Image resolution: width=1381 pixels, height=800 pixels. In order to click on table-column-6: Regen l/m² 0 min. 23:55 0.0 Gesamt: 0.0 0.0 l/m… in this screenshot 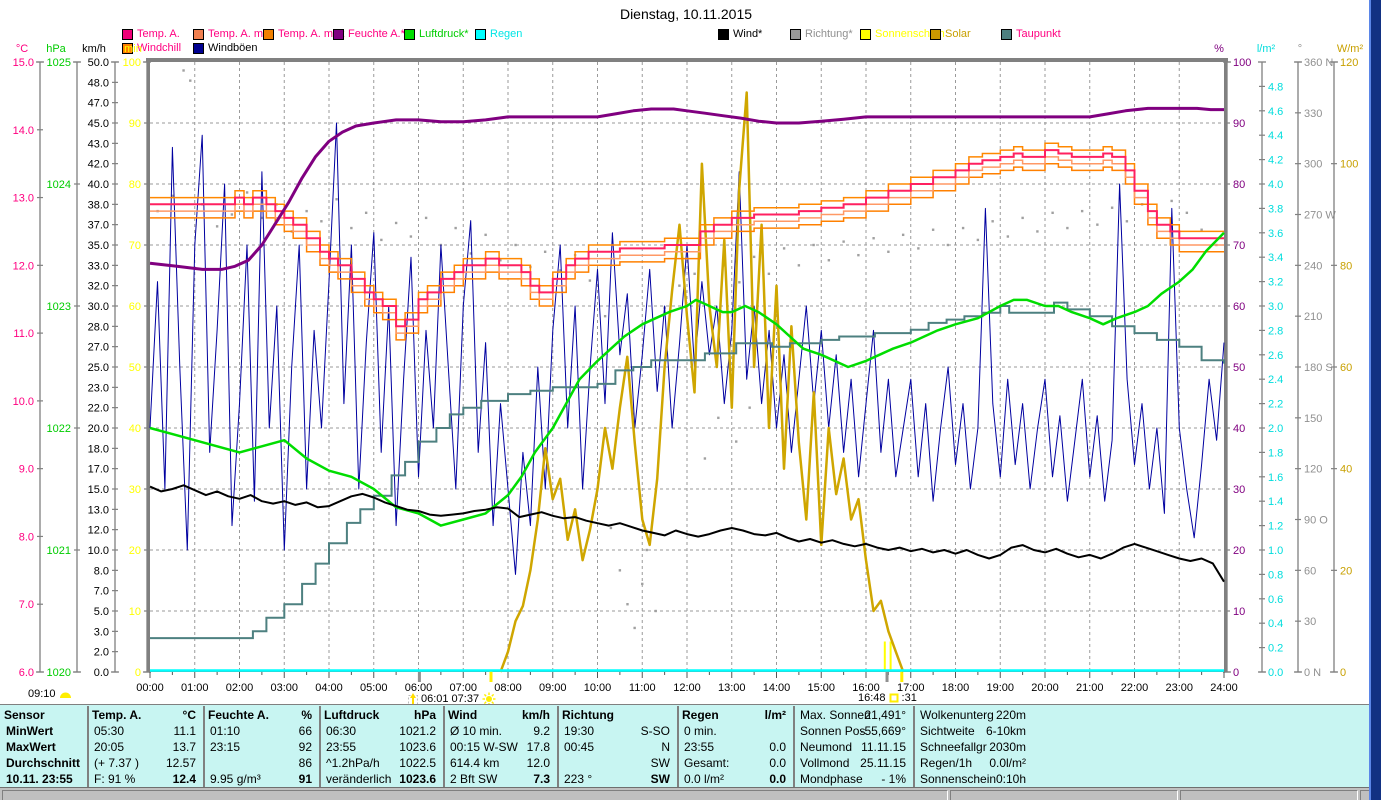, I will do `click(736, 746)`.